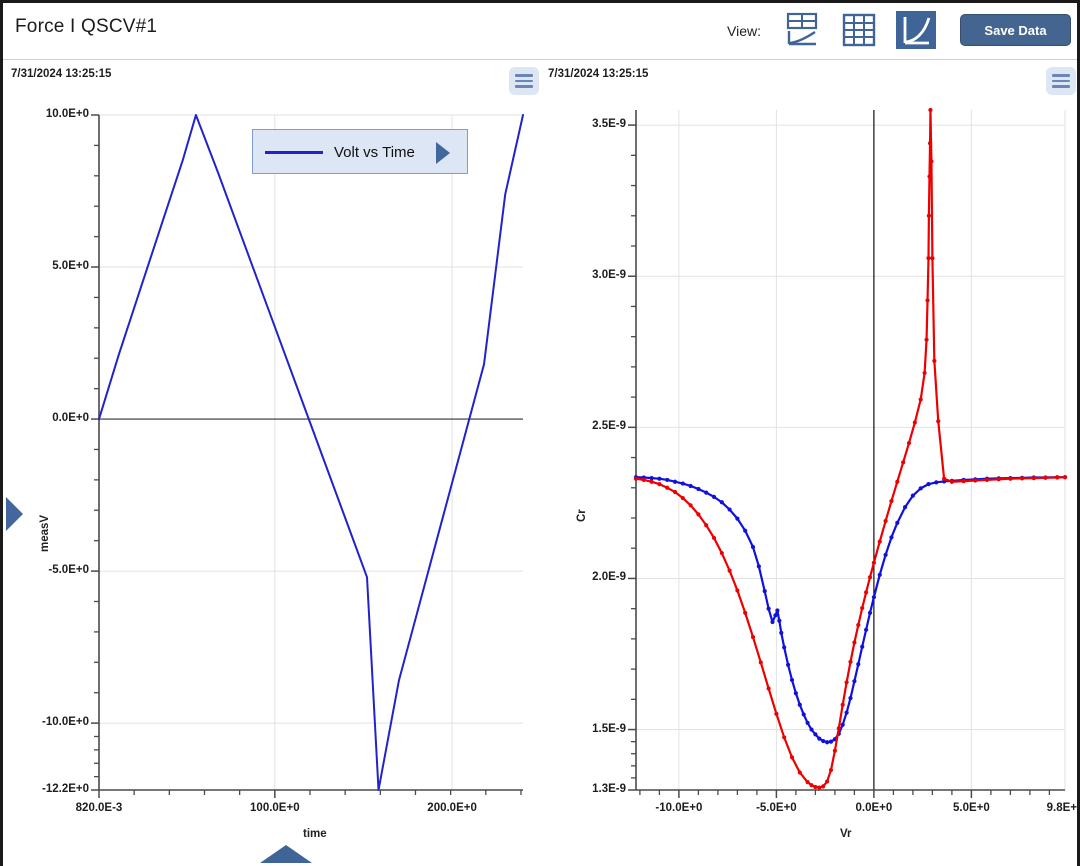 This screenshot has width=1080, height=866. What do you see at coordinates (582, 515) in the screenshot?
I see `y-axis-title-right: Cr` at bounding box center [582, 515].